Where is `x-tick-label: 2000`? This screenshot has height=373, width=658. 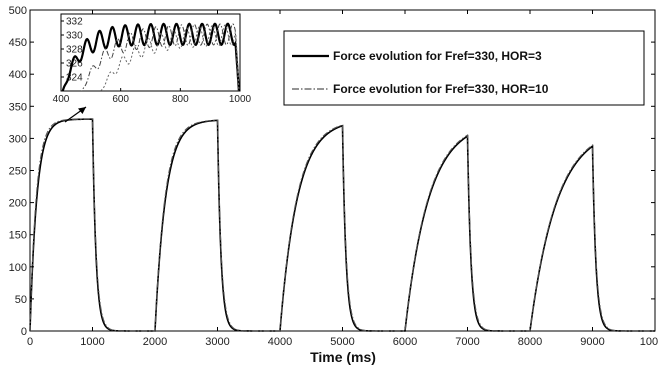 x-tick-label: 2000 is located at coordinates (155, 342).